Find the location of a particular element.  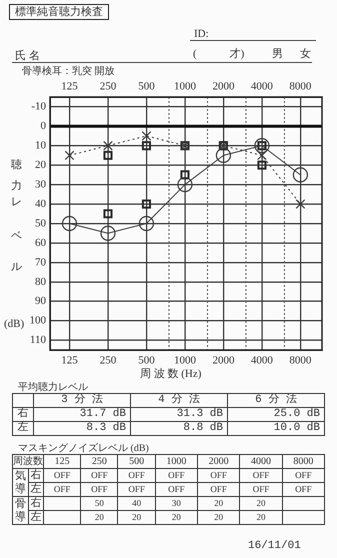

y-tick-label: 30 is located at coordinates (40, 184).